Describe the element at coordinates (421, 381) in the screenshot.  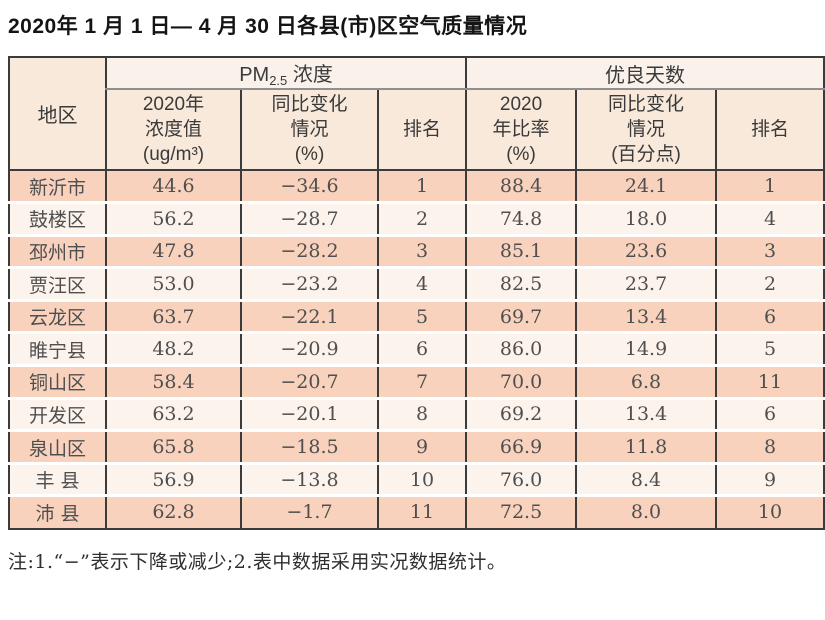
I see `cell-pm-rank: 7` at that location.